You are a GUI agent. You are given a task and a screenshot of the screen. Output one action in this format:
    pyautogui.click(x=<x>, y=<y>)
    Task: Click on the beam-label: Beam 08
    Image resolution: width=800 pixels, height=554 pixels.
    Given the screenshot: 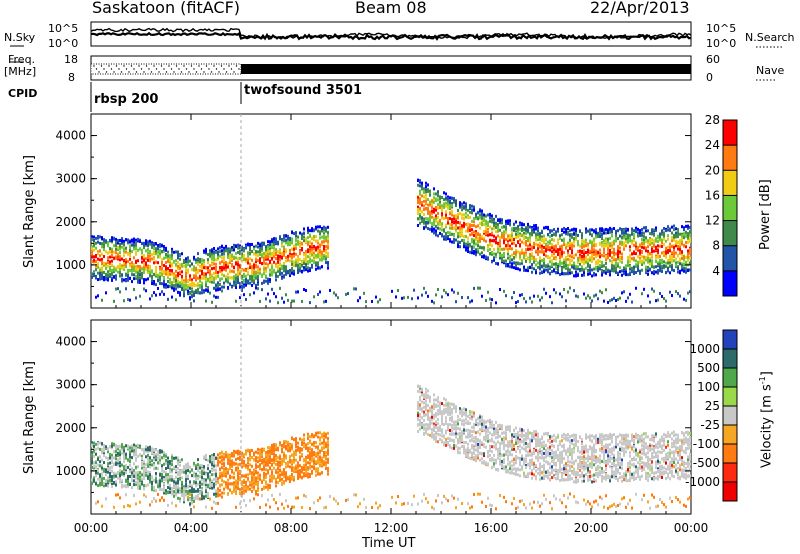 What is the action you would take?
    pyautogui.click(x=391, y=8)
    